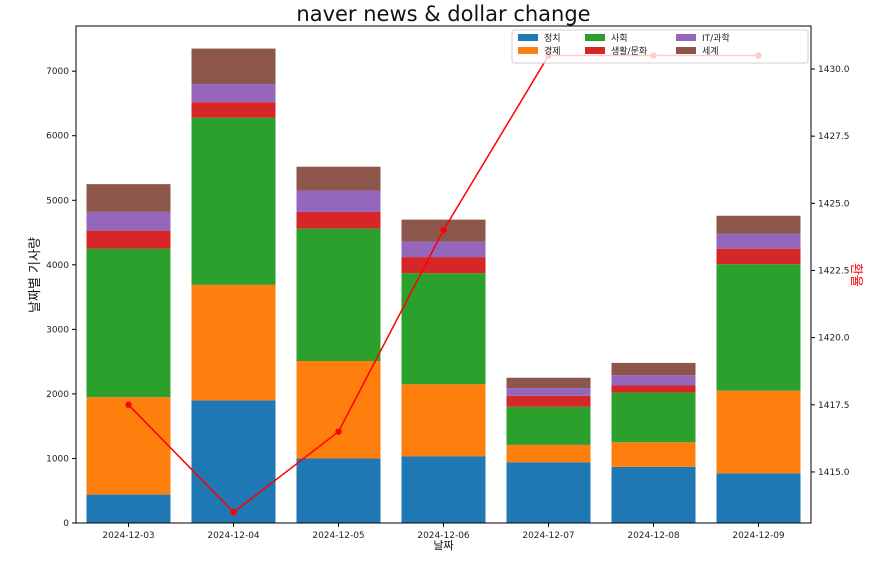  Describe the element at coordinates (233, 536) in the screenshot. I see `x-tick-label-2: 2024-12-04` at that location.